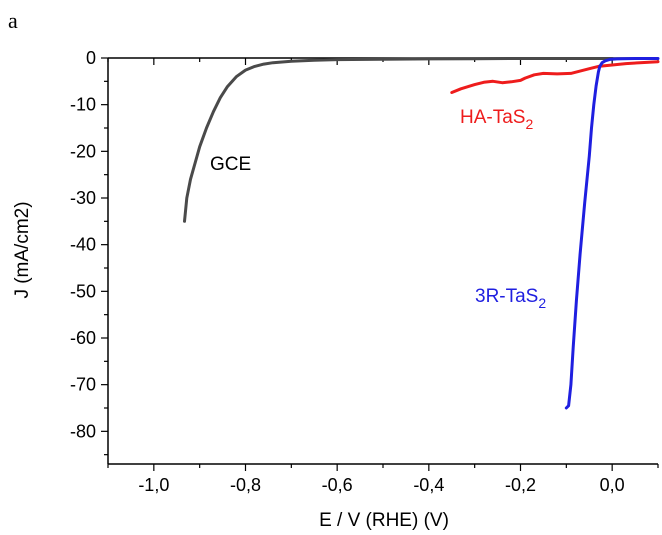 The height and width of the screenshot is (535, 662). What do you see at coordinates (22, 249) in the screenshot?
I see `y-axis-label: J (mA/cm2)` at bounding box center [22, 249].